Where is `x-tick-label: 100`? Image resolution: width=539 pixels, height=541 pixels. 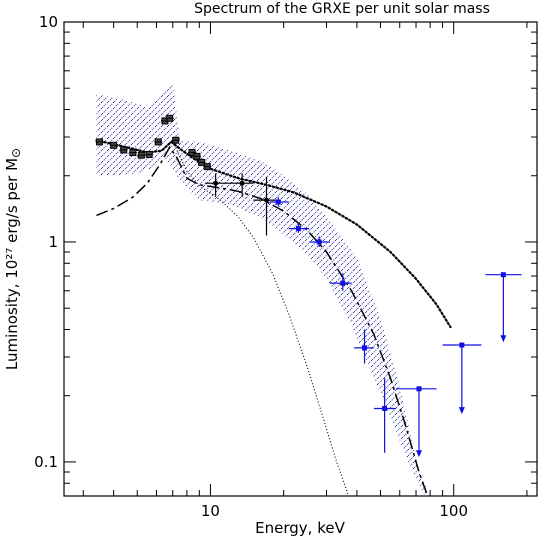
x-tick-label: 100 is located at coordinates (453, 511).